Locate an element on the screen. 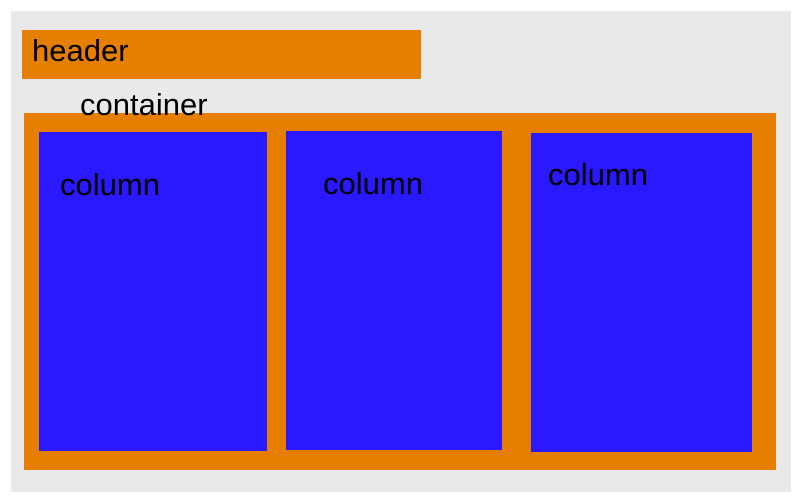 The image size is (800, 500). header-label: header is located at coordinates (80, 50).